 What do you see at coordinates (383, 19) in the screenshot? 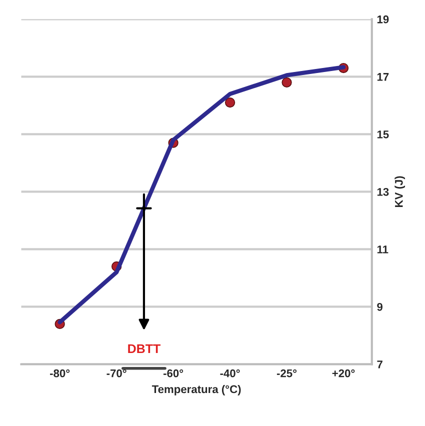
I see `y-tick-label: 19` at bounding box center [383, 19].